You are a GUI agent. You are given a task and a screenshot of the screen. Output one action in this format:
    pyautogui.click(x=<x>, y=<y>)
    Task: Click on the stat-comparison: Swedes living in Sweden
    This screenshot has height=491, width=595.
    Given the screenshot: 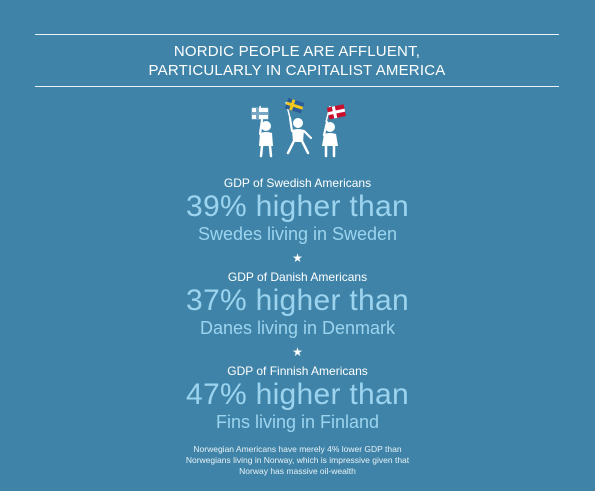 What is the action you would take?
    pyautogui.click(x=297, y=234)
    